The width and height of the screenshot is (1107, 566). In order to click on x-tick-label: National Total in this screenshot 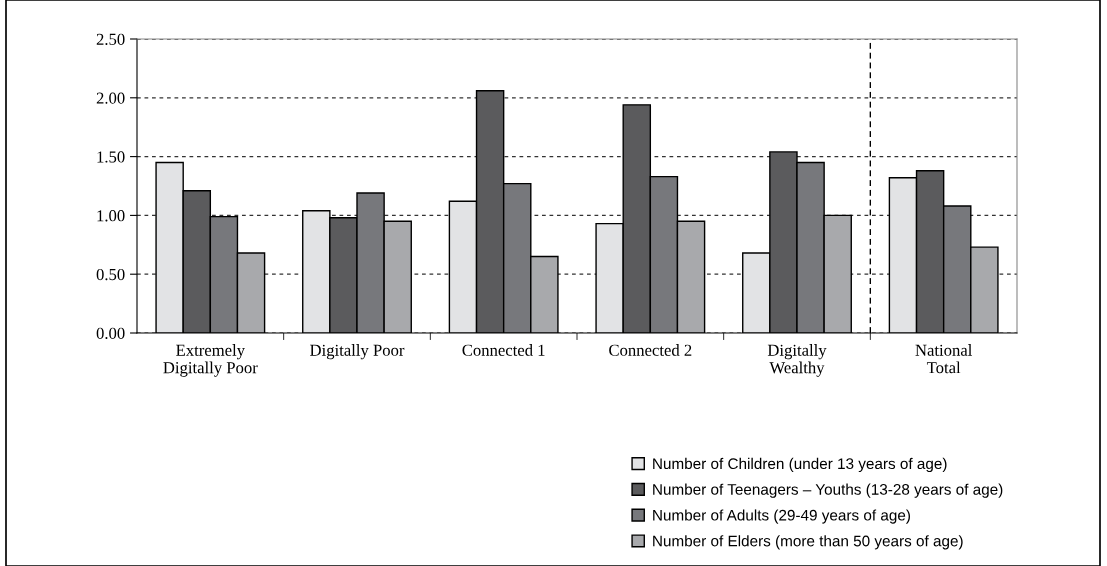, I will do `click(944, 359)`.